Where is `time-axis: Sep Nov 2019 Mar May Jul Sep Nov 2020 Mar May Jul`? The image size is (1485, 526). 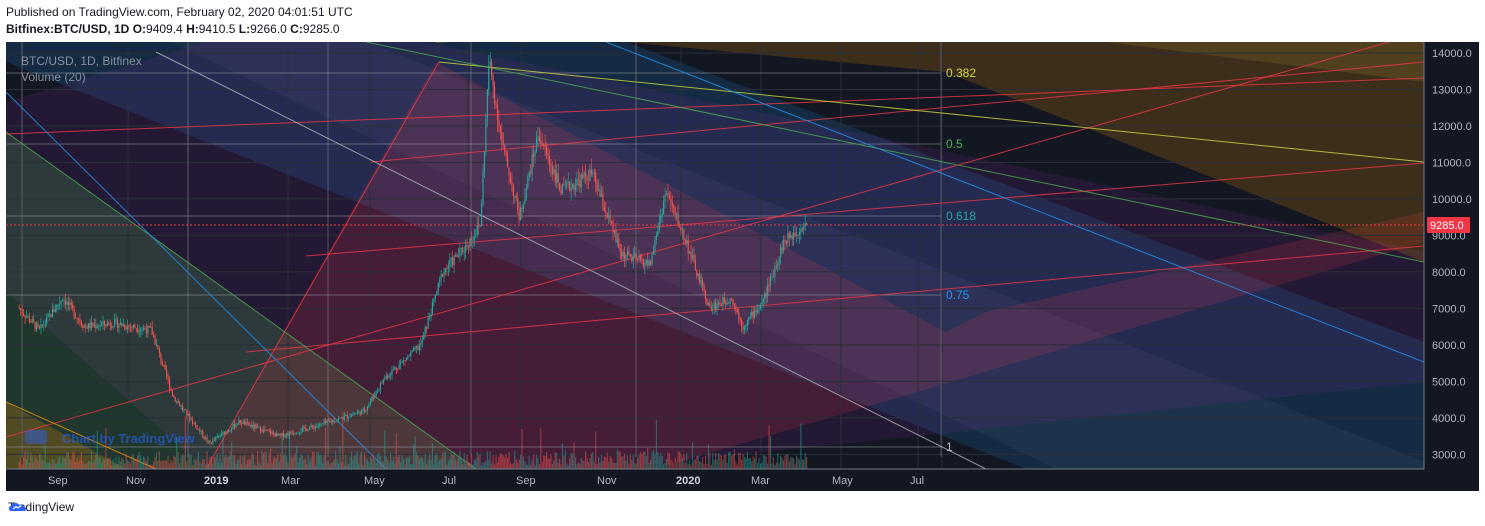 time-axis: Sep Nov 2019 Mar May Jul Sep Nov 2020 Mar May Jul is located at coordinates (715, 477).